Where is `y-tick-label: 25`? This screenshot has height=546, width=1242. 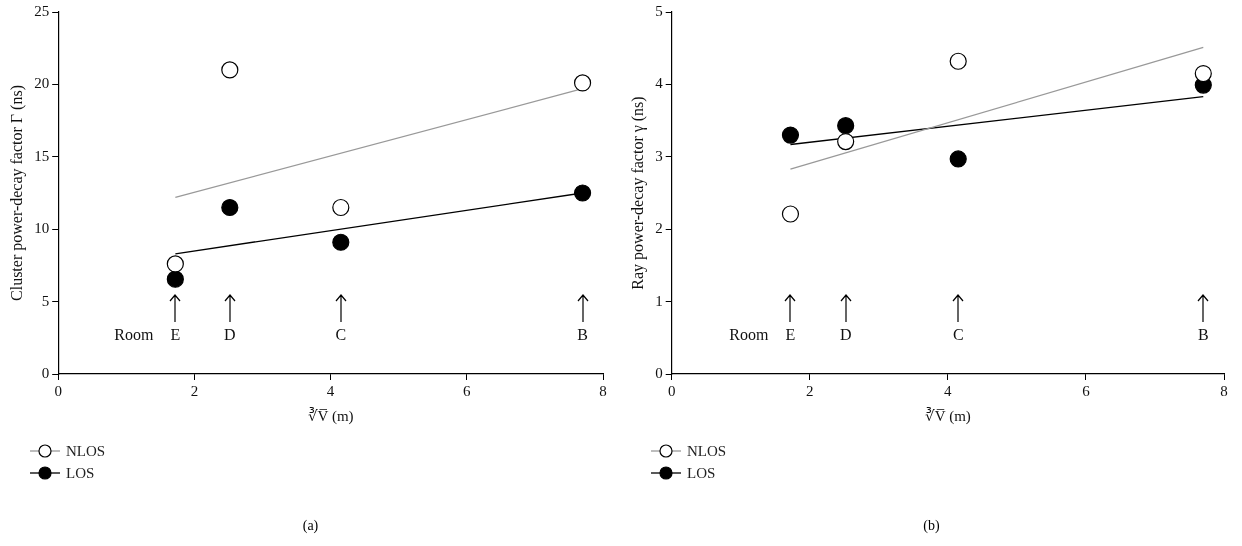
y-tick-label: 25 is located at coordinates (42, 10).